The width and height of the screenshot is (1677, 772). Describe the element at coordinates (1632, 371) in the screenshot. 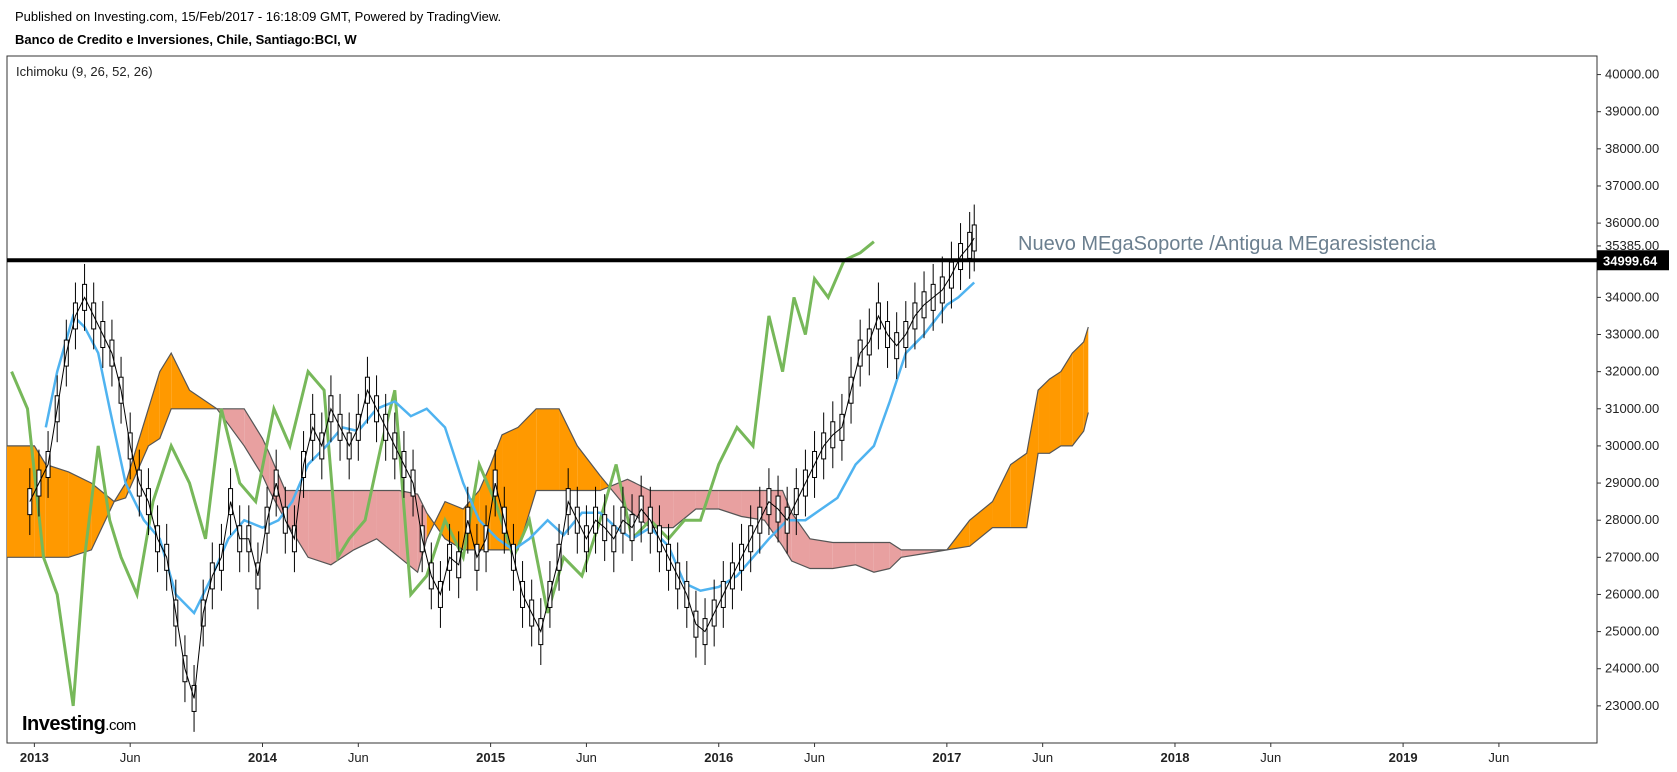

I see `y-tick-label: 32000.00` at that location.